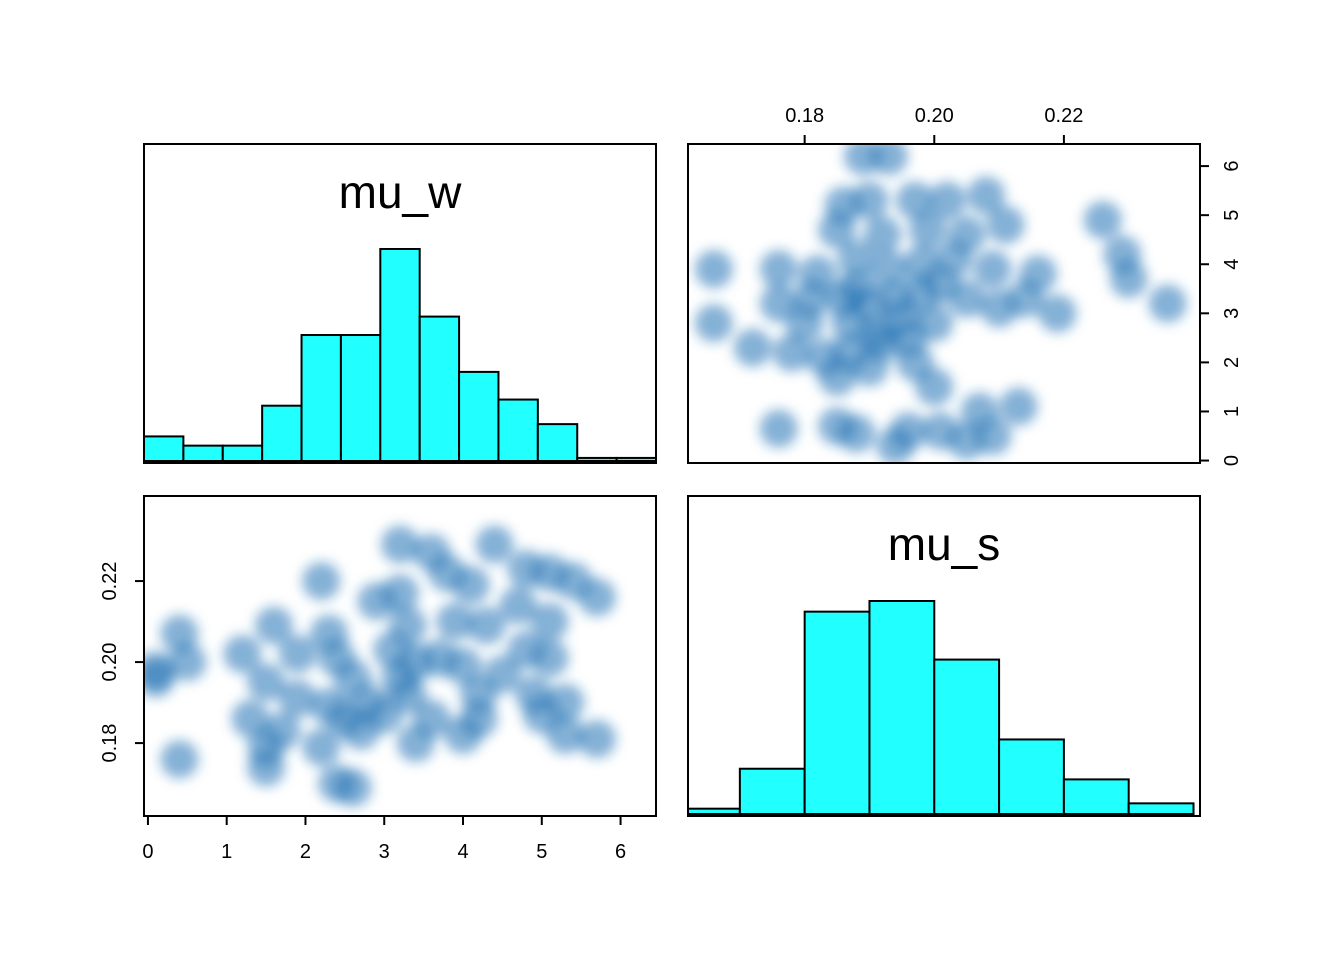 The image size is (1344, 960). What do you see at coordinates (1232, 166) in the screenshot?
I see `tick-label: 6` at bounding box center [1232, 166].